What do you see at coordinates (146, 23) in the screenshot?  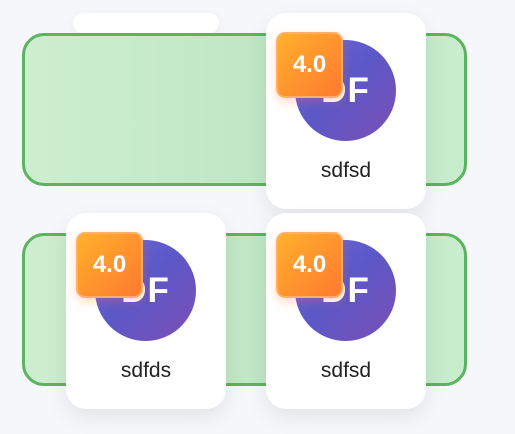 I see `card-partial-top` at bounding box center [146, 23].